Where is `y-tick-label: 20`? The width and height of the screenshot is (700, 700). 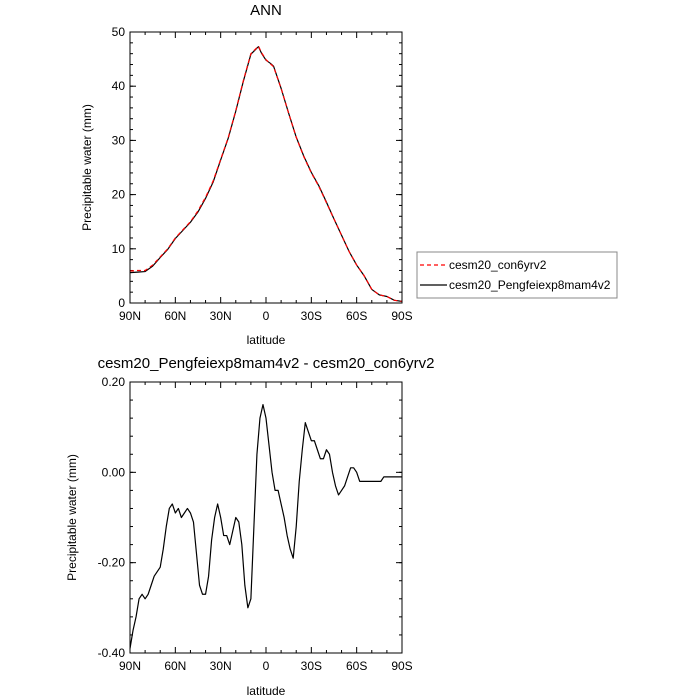 y-tick-label: 20 is located at coordinates (119, 195).